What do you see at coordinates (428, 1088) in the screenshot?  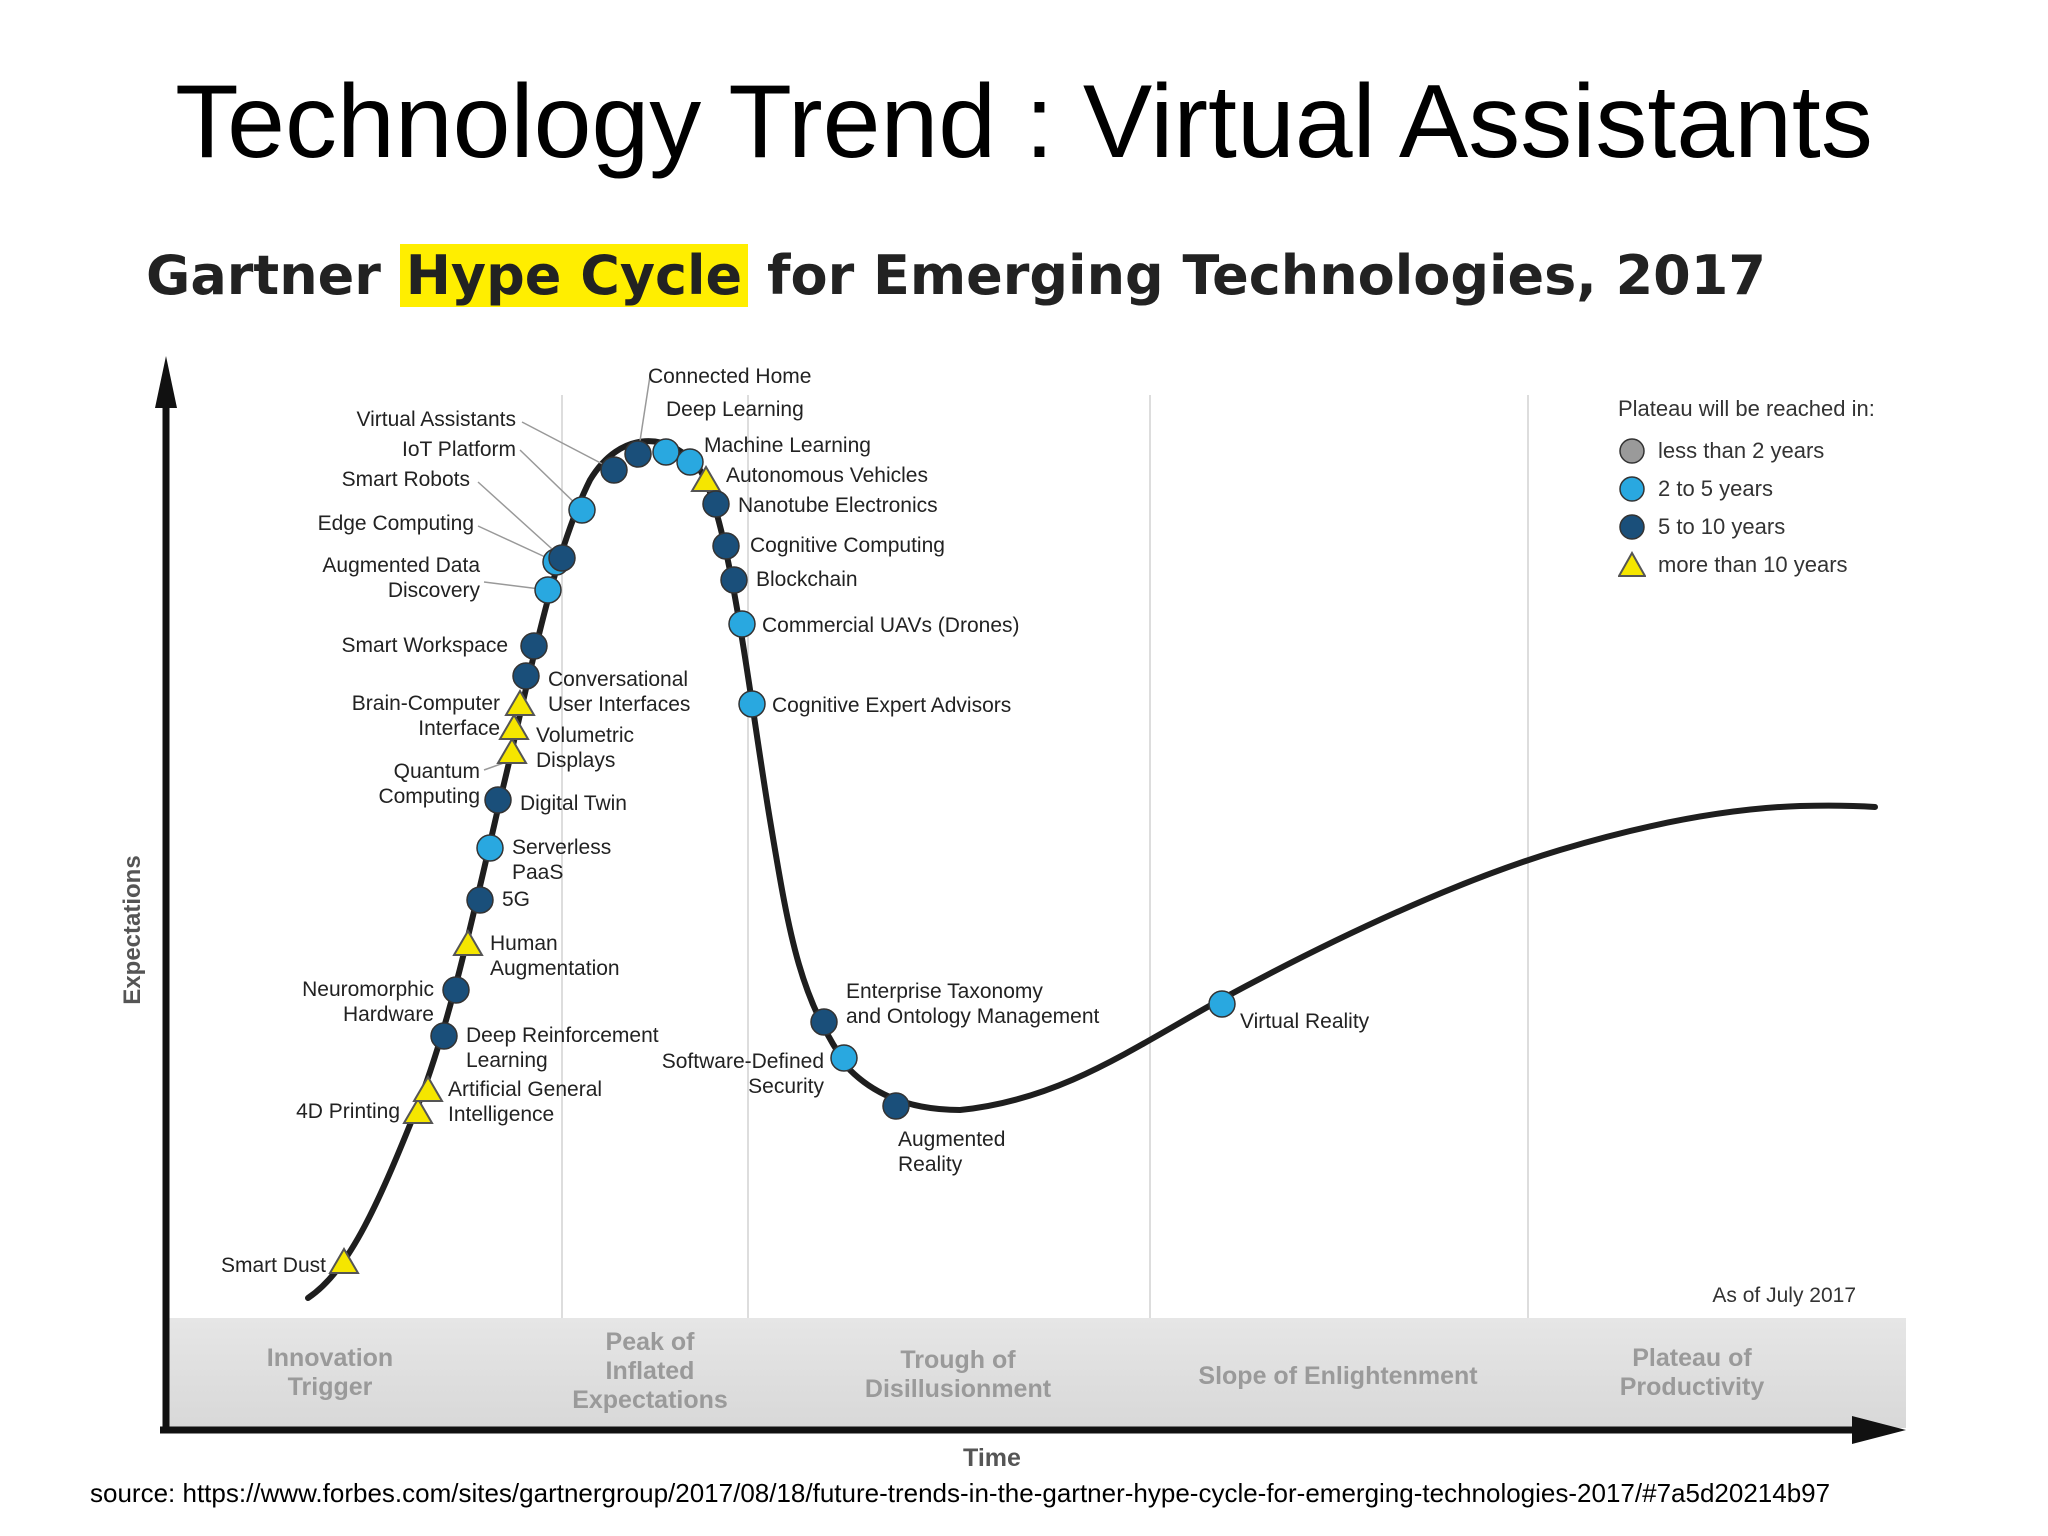 I see `marker-artificial-general-intelligence` at bounding box center [428, 1088].